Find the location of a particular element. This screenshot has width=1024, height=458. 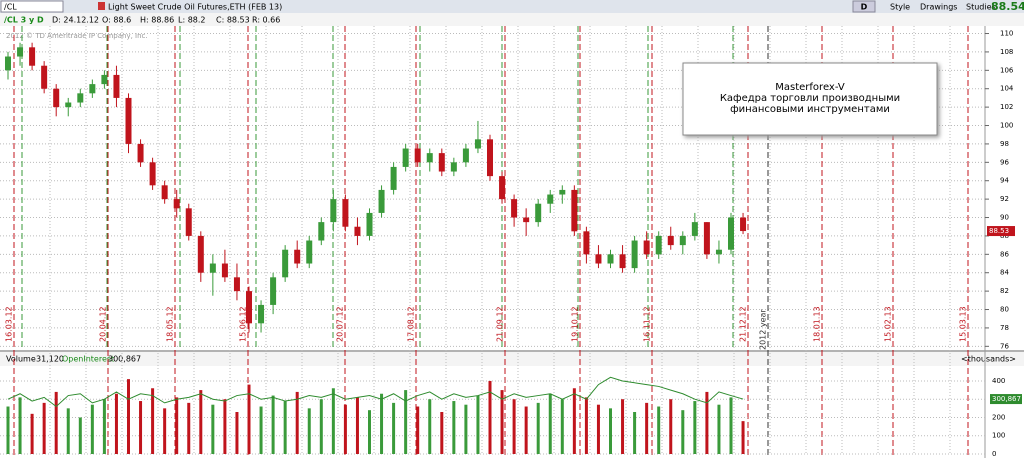

date-label: 15.03.13 is located at coordinates (963, 324).